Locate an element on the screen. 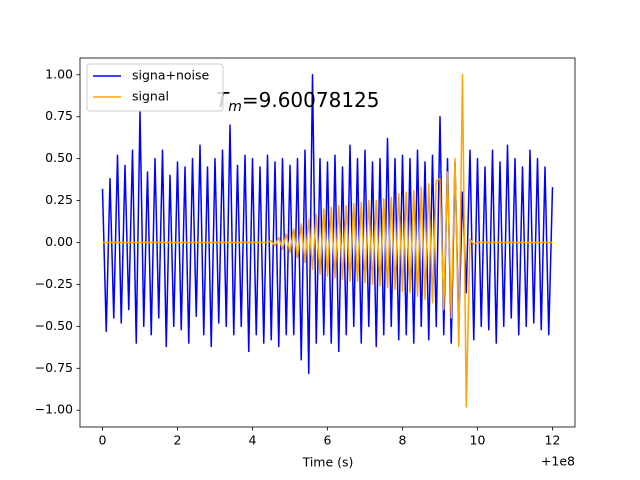 The width and height of the screenshot is (640, 480). y-tick-label: −0.25 is located at coordinates (54, 283).